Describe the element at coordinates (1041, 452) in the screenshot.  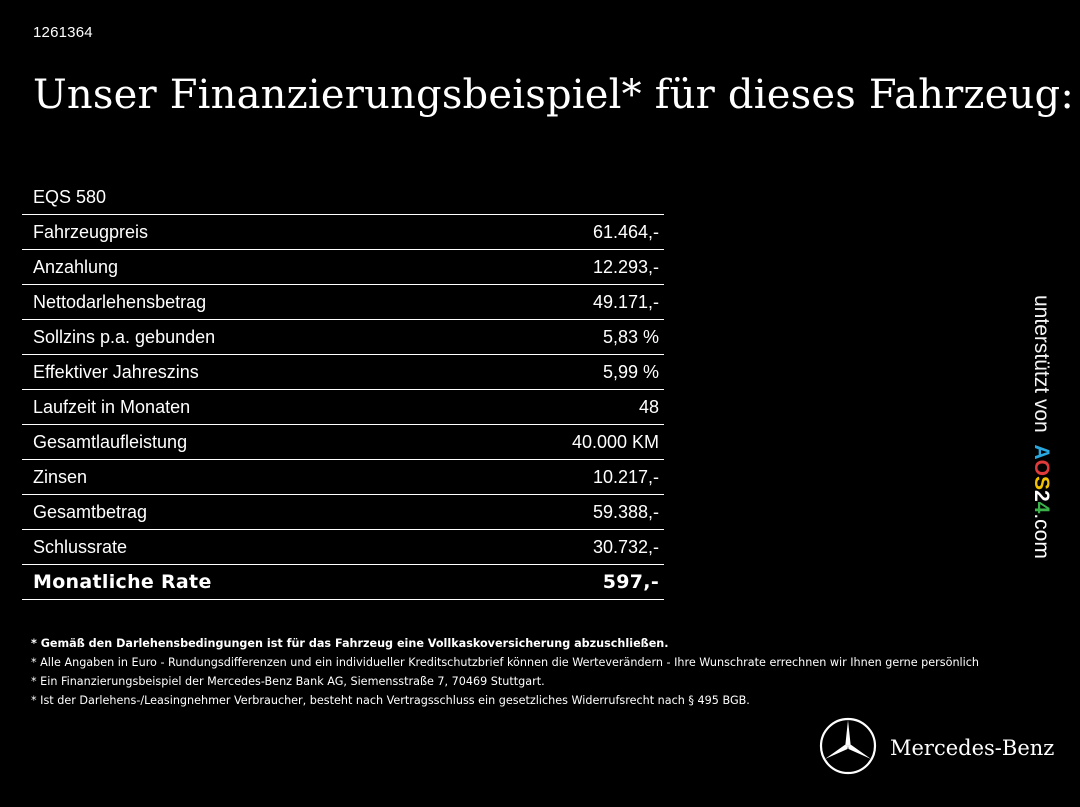
I see `logo-letter: A` at that location.